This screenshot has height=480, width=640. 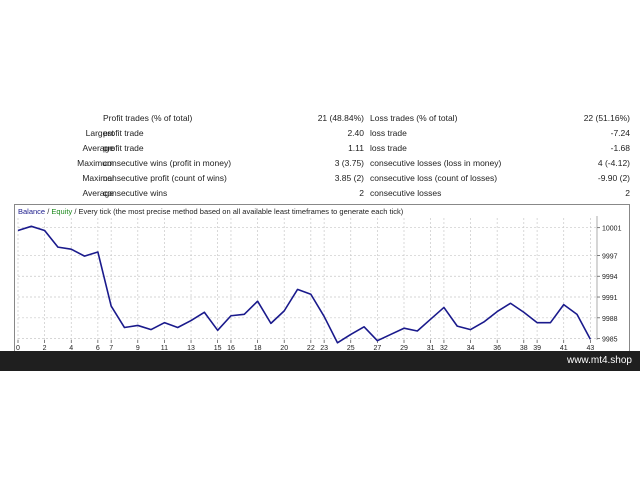 I want to click on row-label-loss: consecutive losses, so click(x=406, y=193).